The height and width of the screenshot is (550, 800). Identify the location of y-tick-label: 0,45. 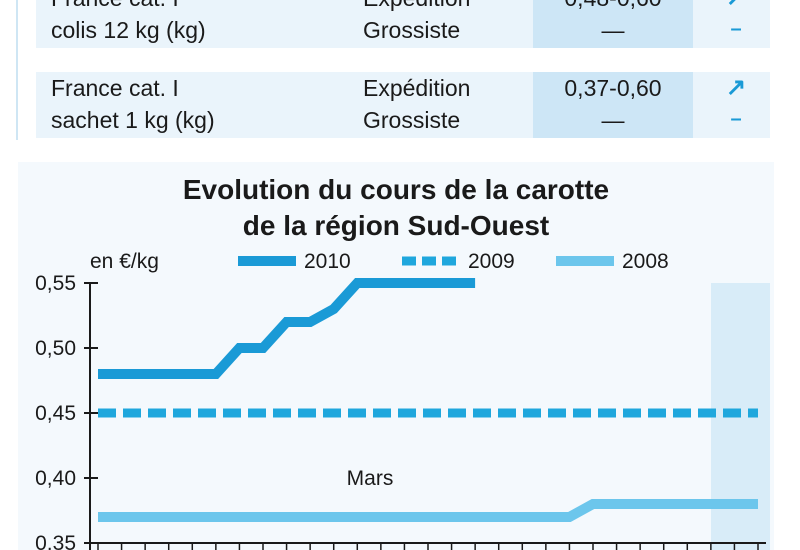
(55, 413).